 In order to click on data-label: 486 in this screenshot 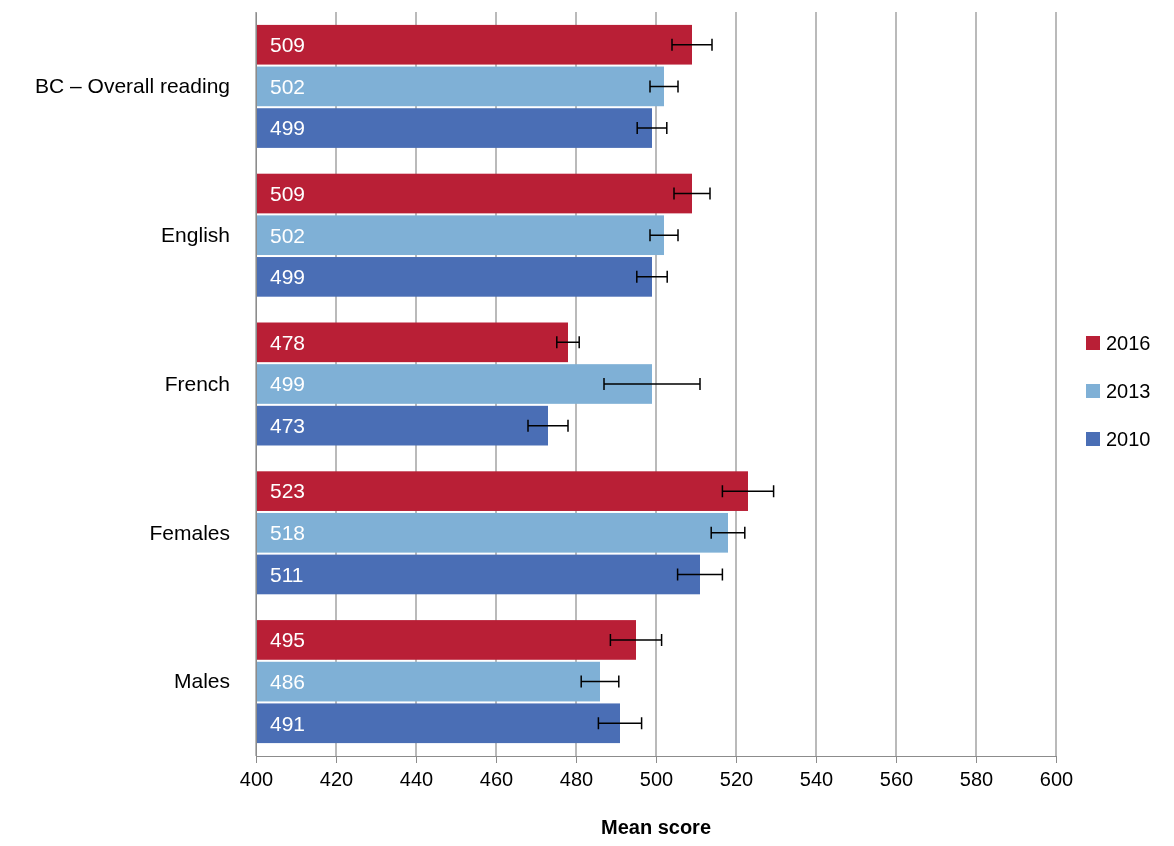, I will do `click(288, 681)`.